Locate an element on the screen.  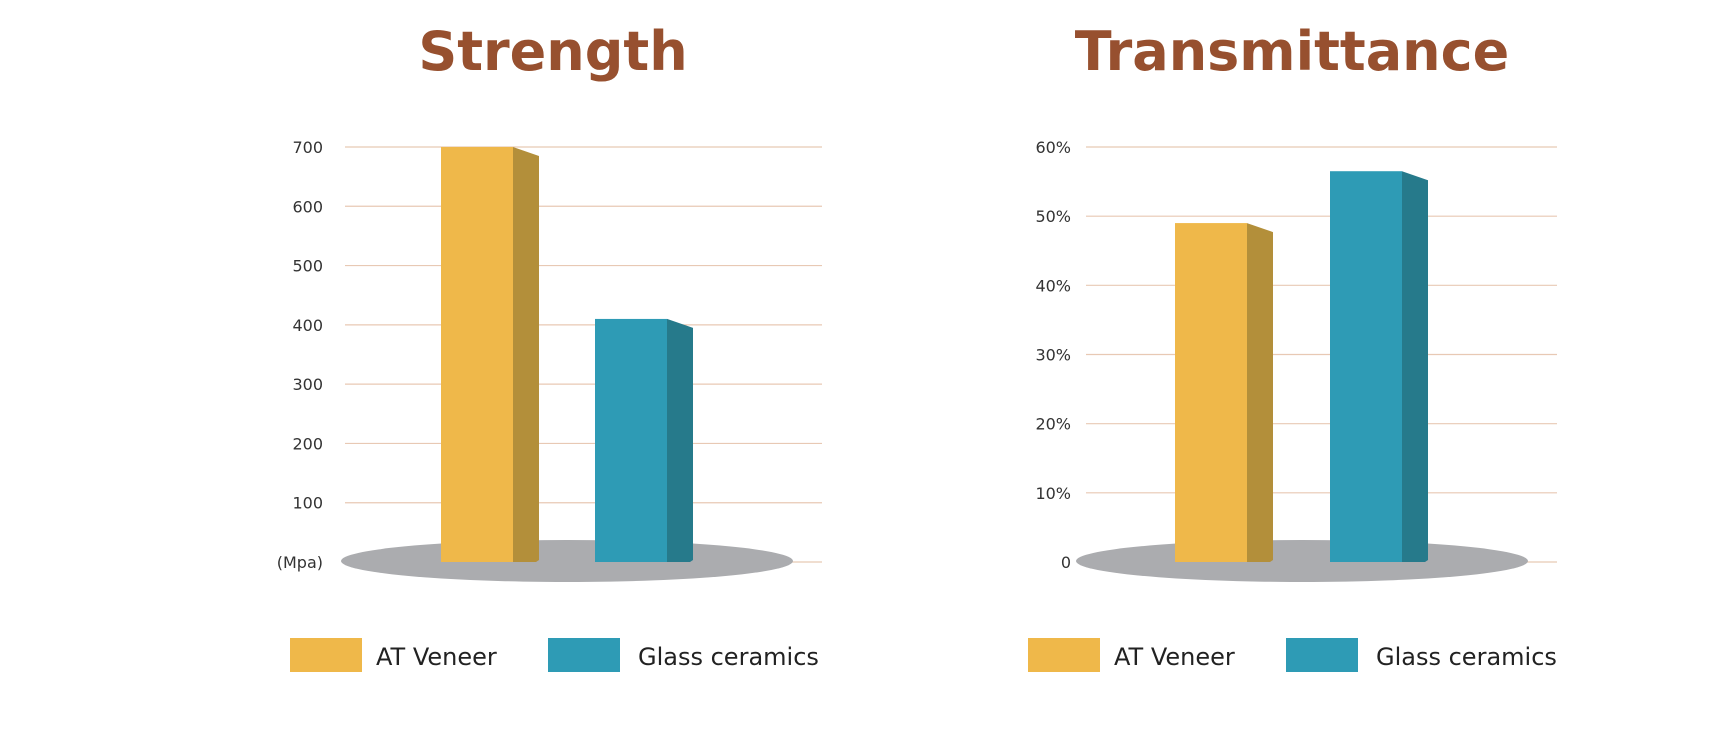
y-tick-label: (Mpa) is located at coordinates (300, 562).